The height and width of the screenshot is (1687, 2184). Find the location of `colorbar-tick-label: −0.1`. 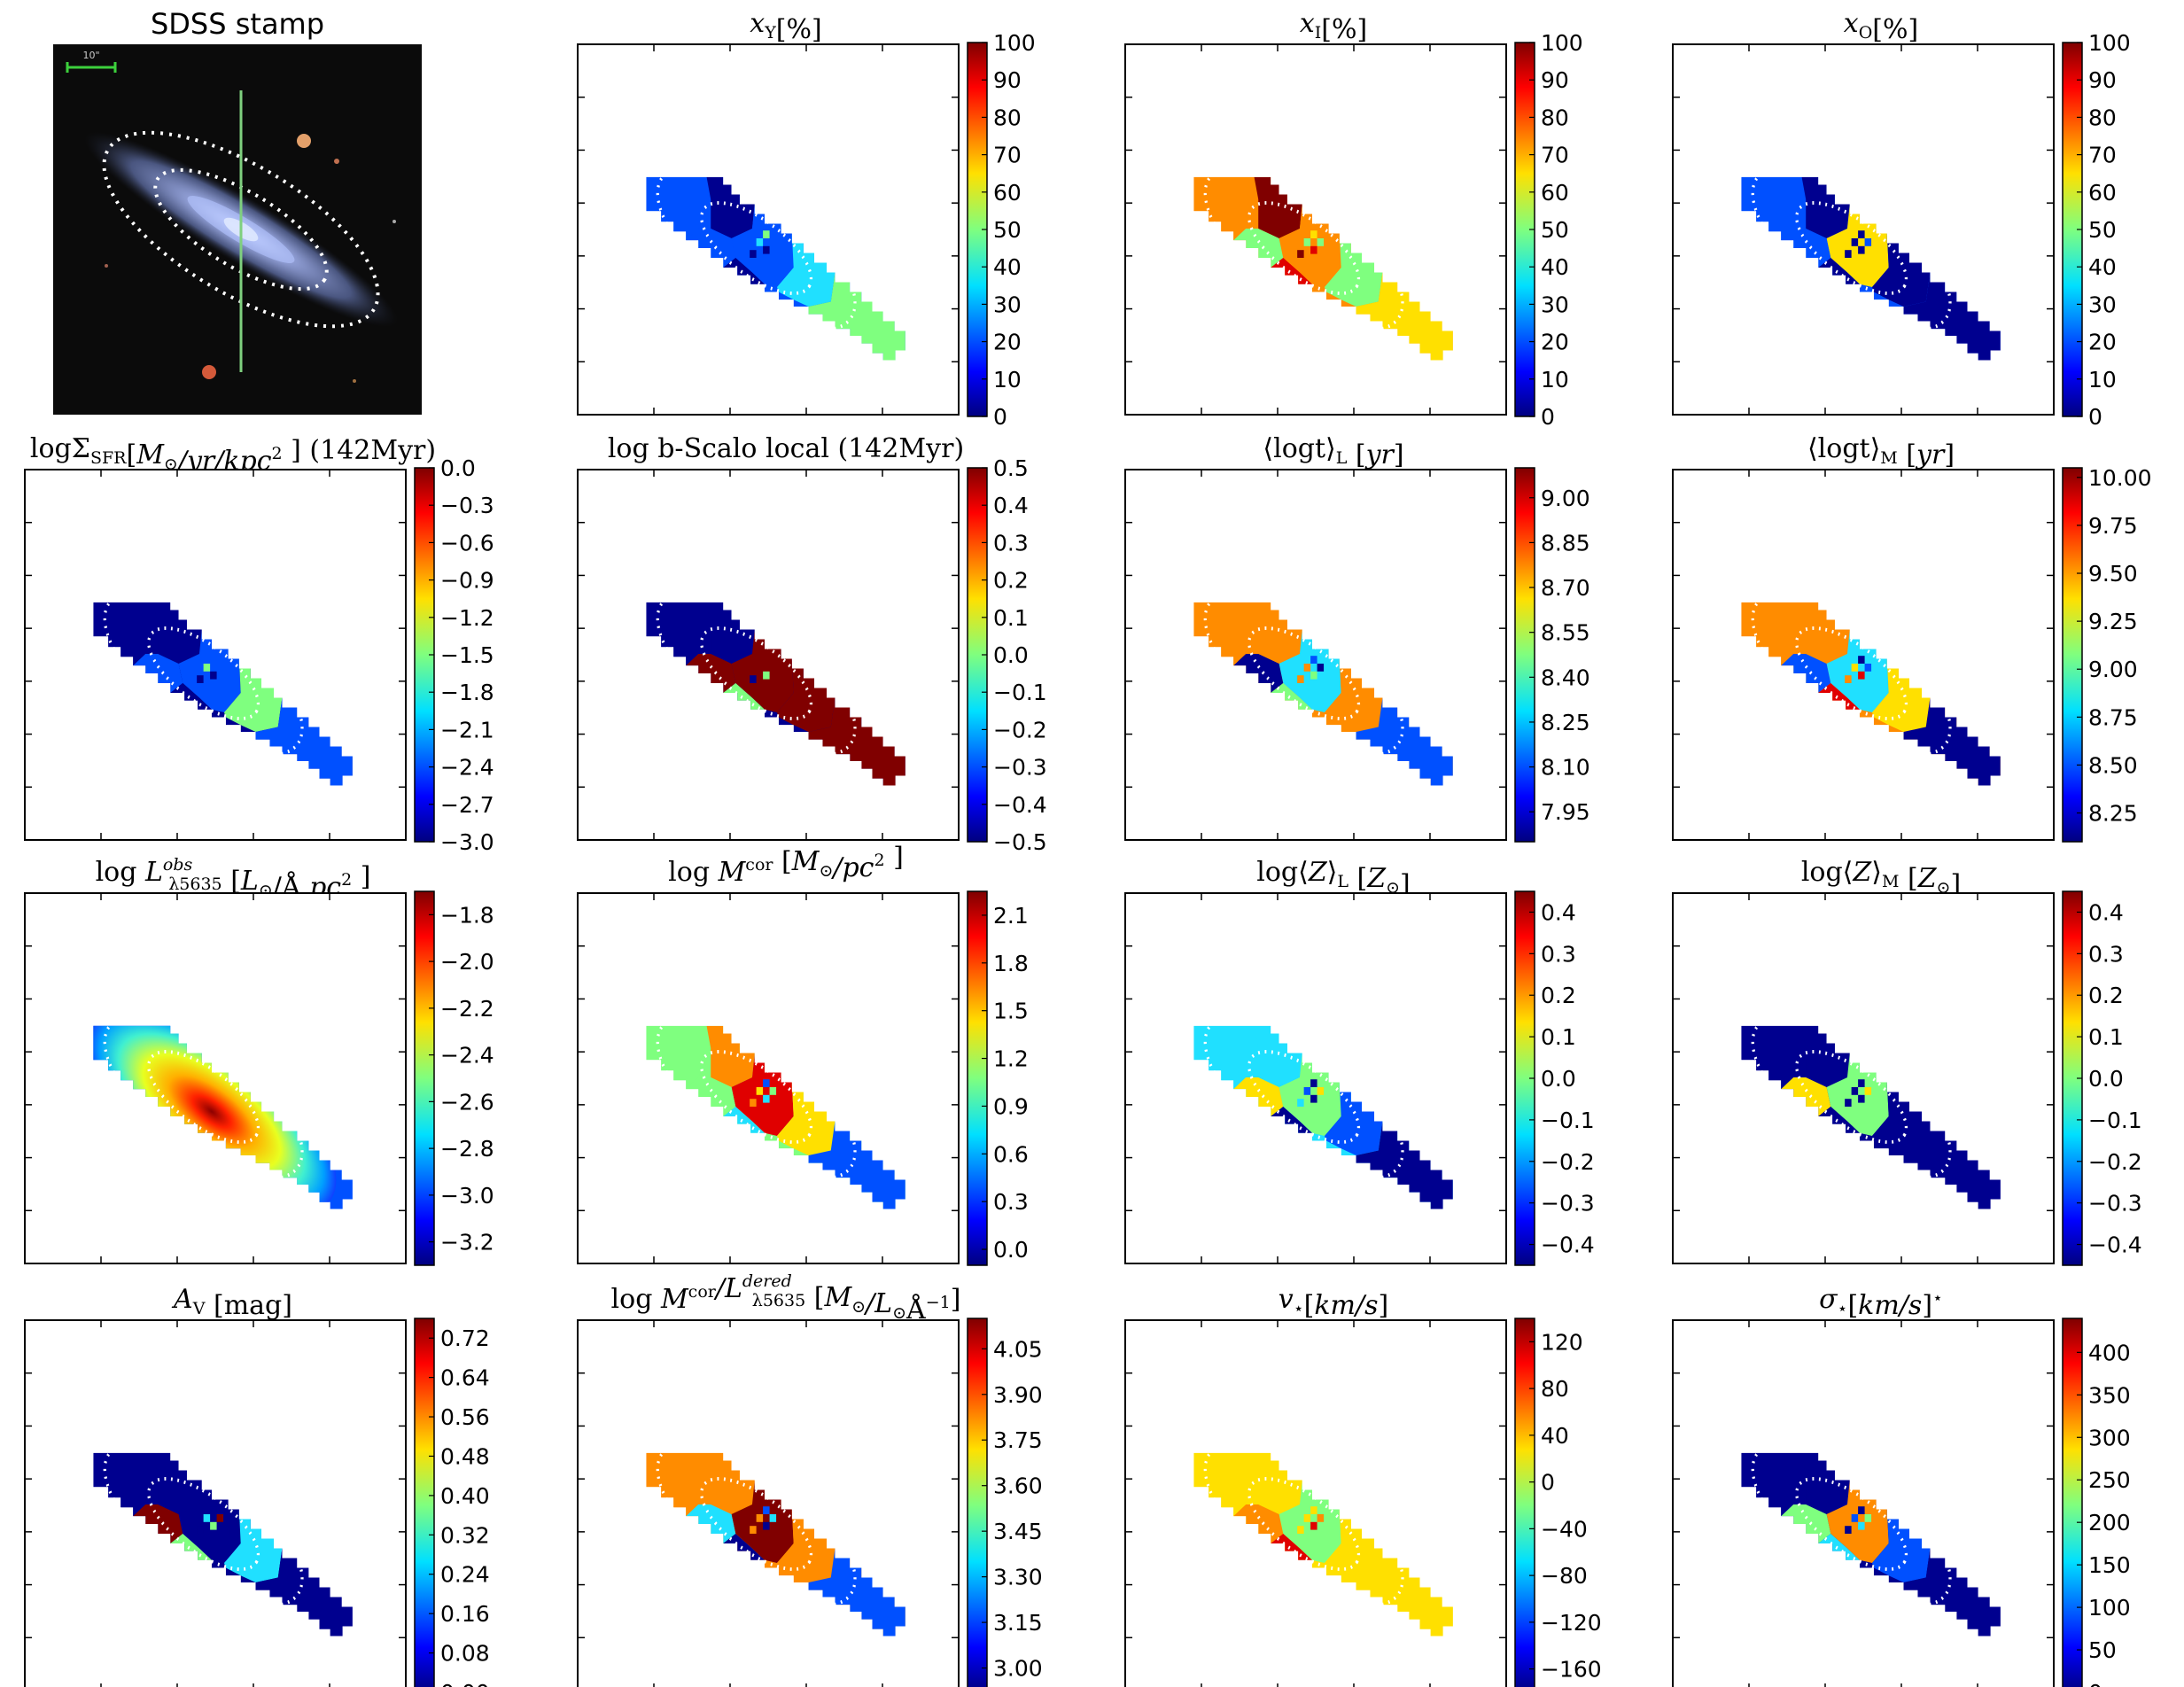

colorbar-tick-label: −0.1 is located at coordinates (1020, 692).